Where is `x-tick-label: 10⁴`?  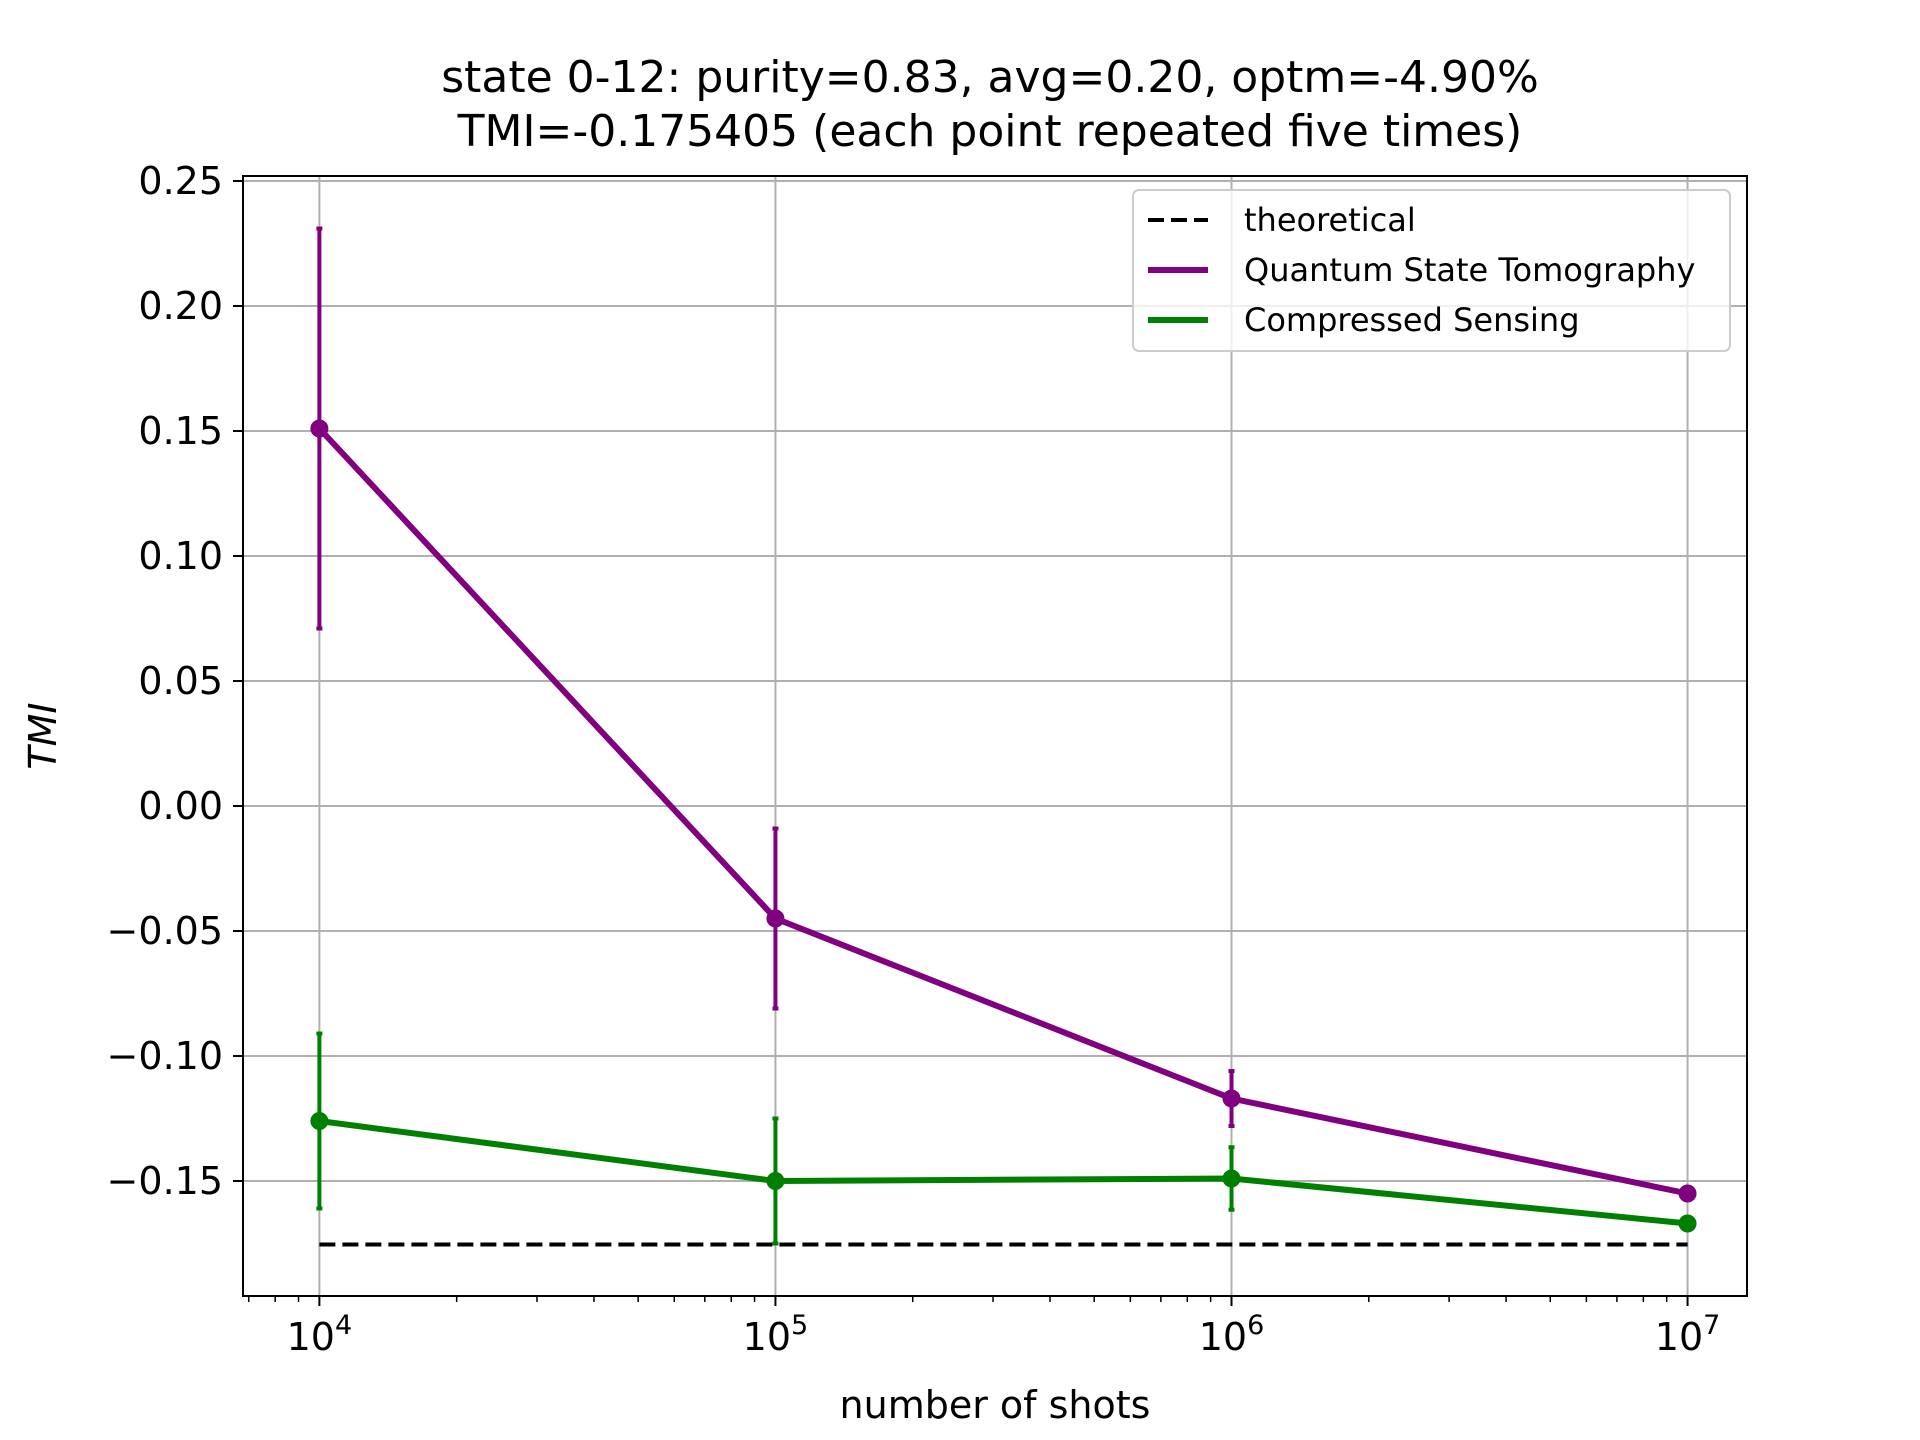
x-tick-label: 10⁴ is located at coordinates (320, 1334).